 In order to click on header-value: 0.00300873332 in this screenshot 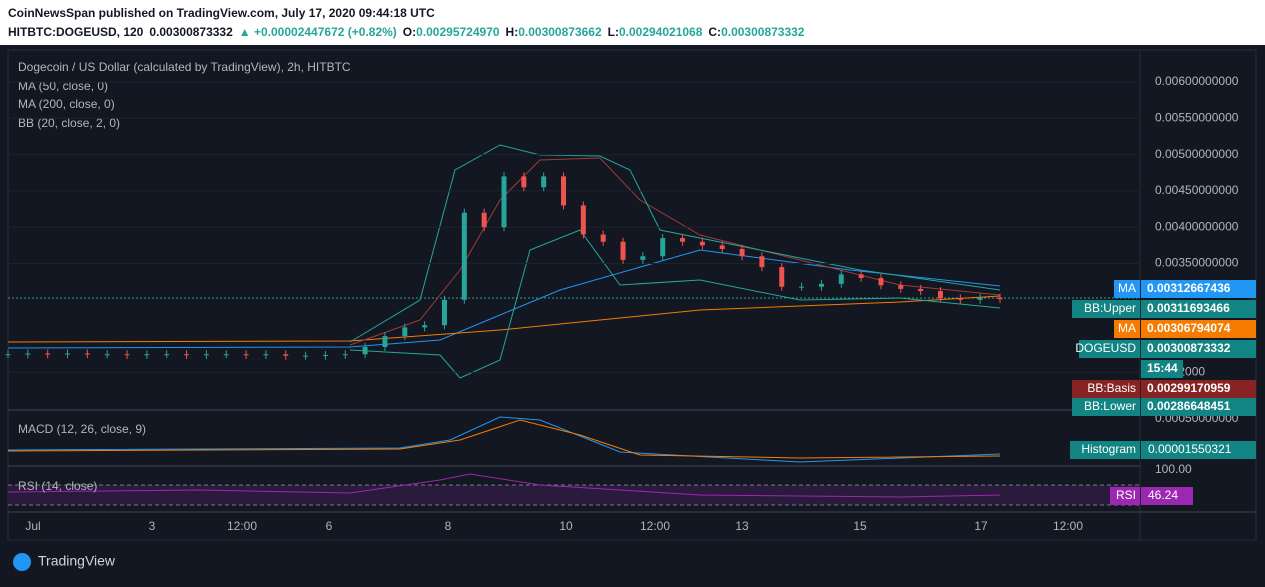, I will do `click(763, 32)`.